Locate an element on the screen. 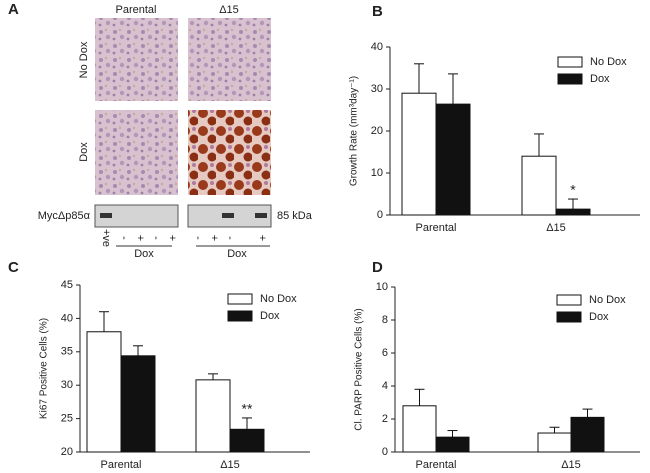 The height and width of the screenshot is (473, 650). y-tick-label: 35 is located at coordinates (67, 352).